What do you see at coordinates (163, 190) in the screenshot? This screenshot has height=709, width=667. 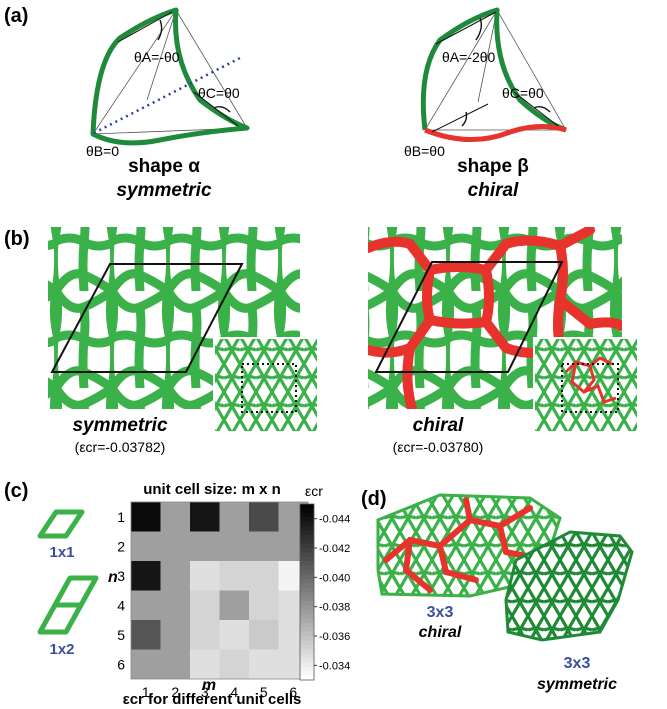 I see `alpha-subtitle: symmetric` at bounding box center [163, 190].